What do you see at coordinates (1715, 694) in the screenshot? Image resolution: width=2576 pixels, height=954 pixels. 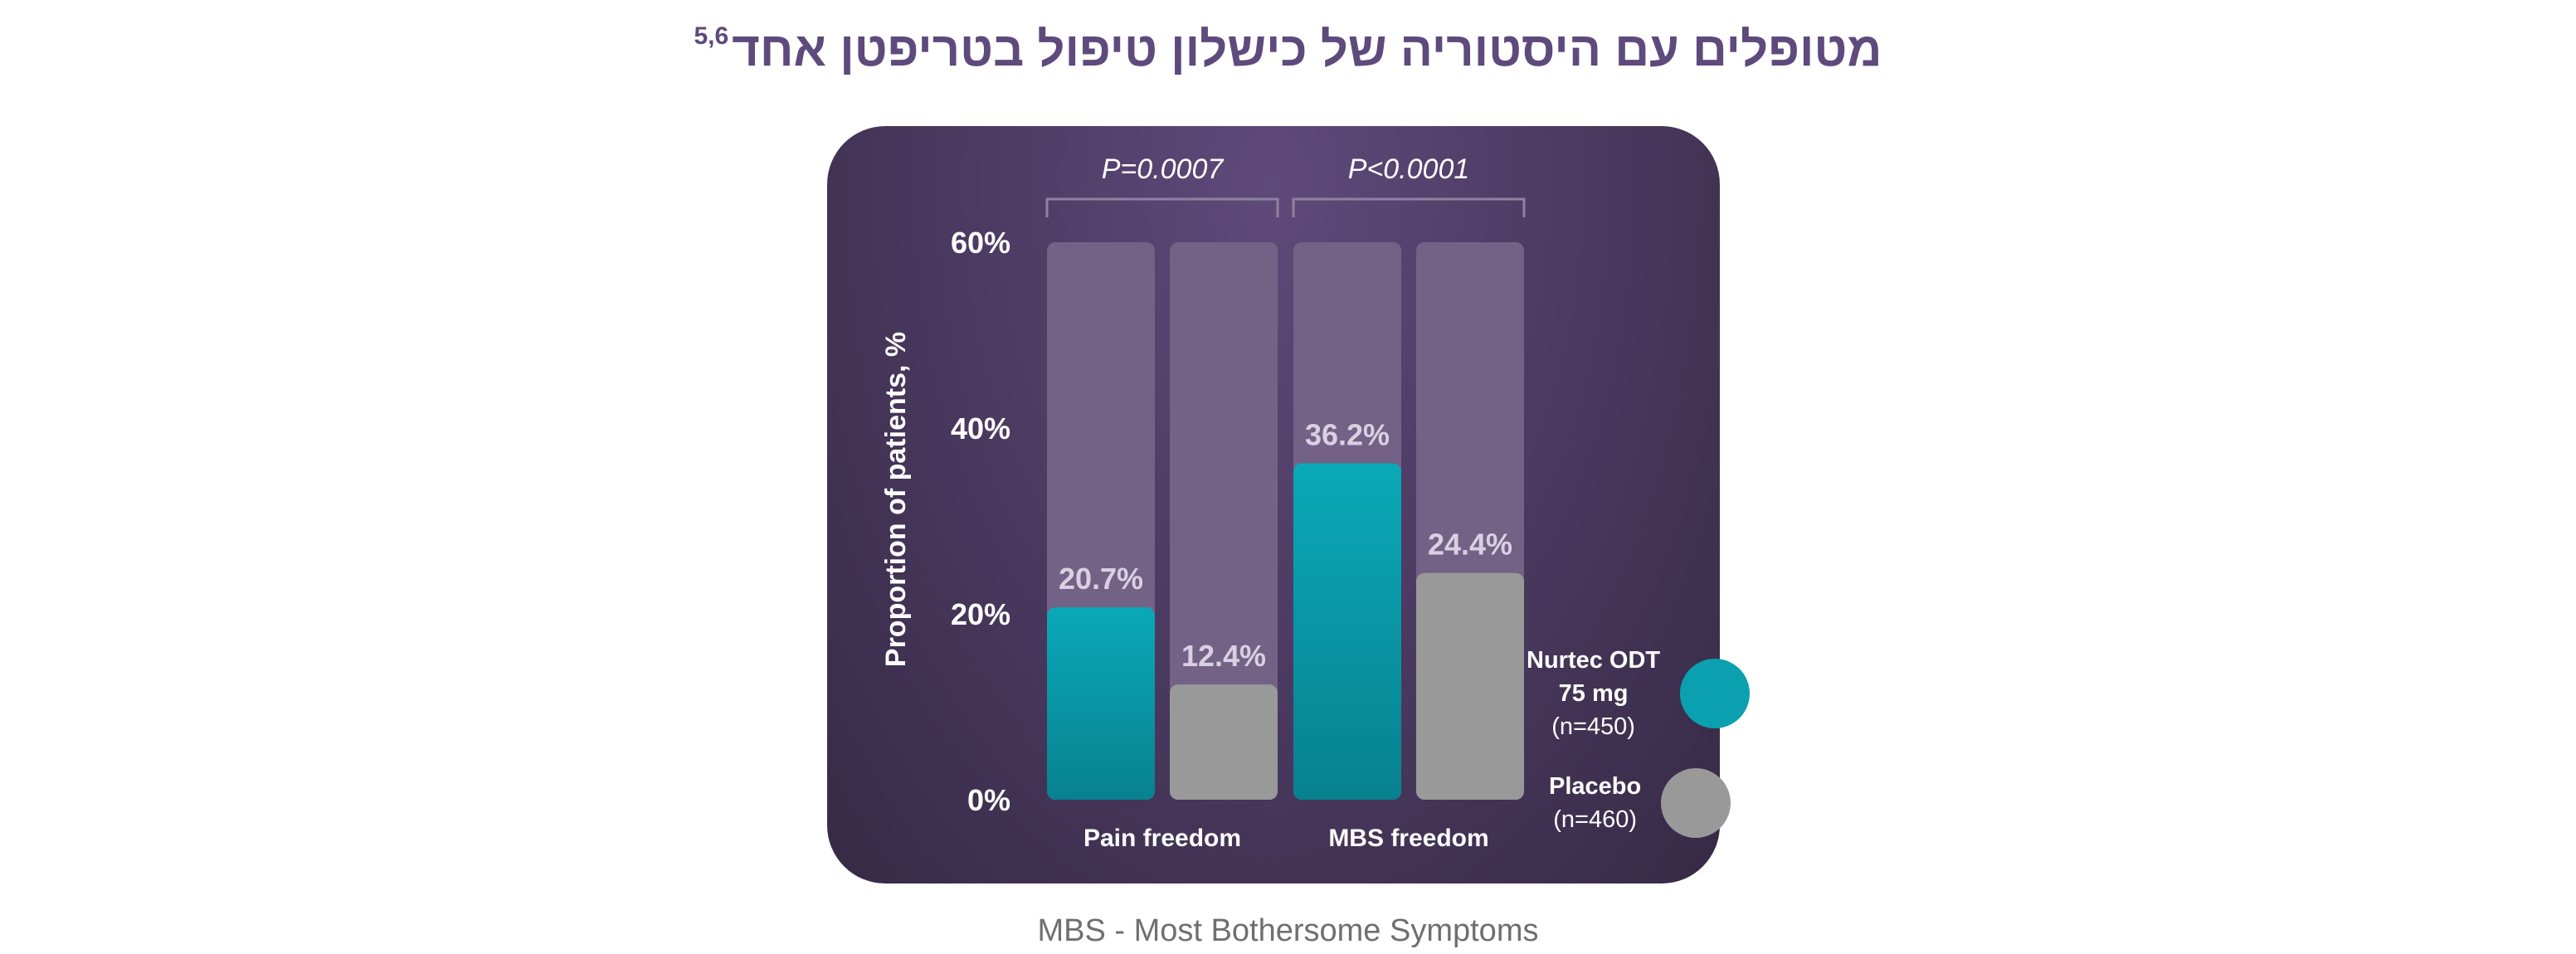 I see `teal-dot-icon` at bounding box center [1715, 694].